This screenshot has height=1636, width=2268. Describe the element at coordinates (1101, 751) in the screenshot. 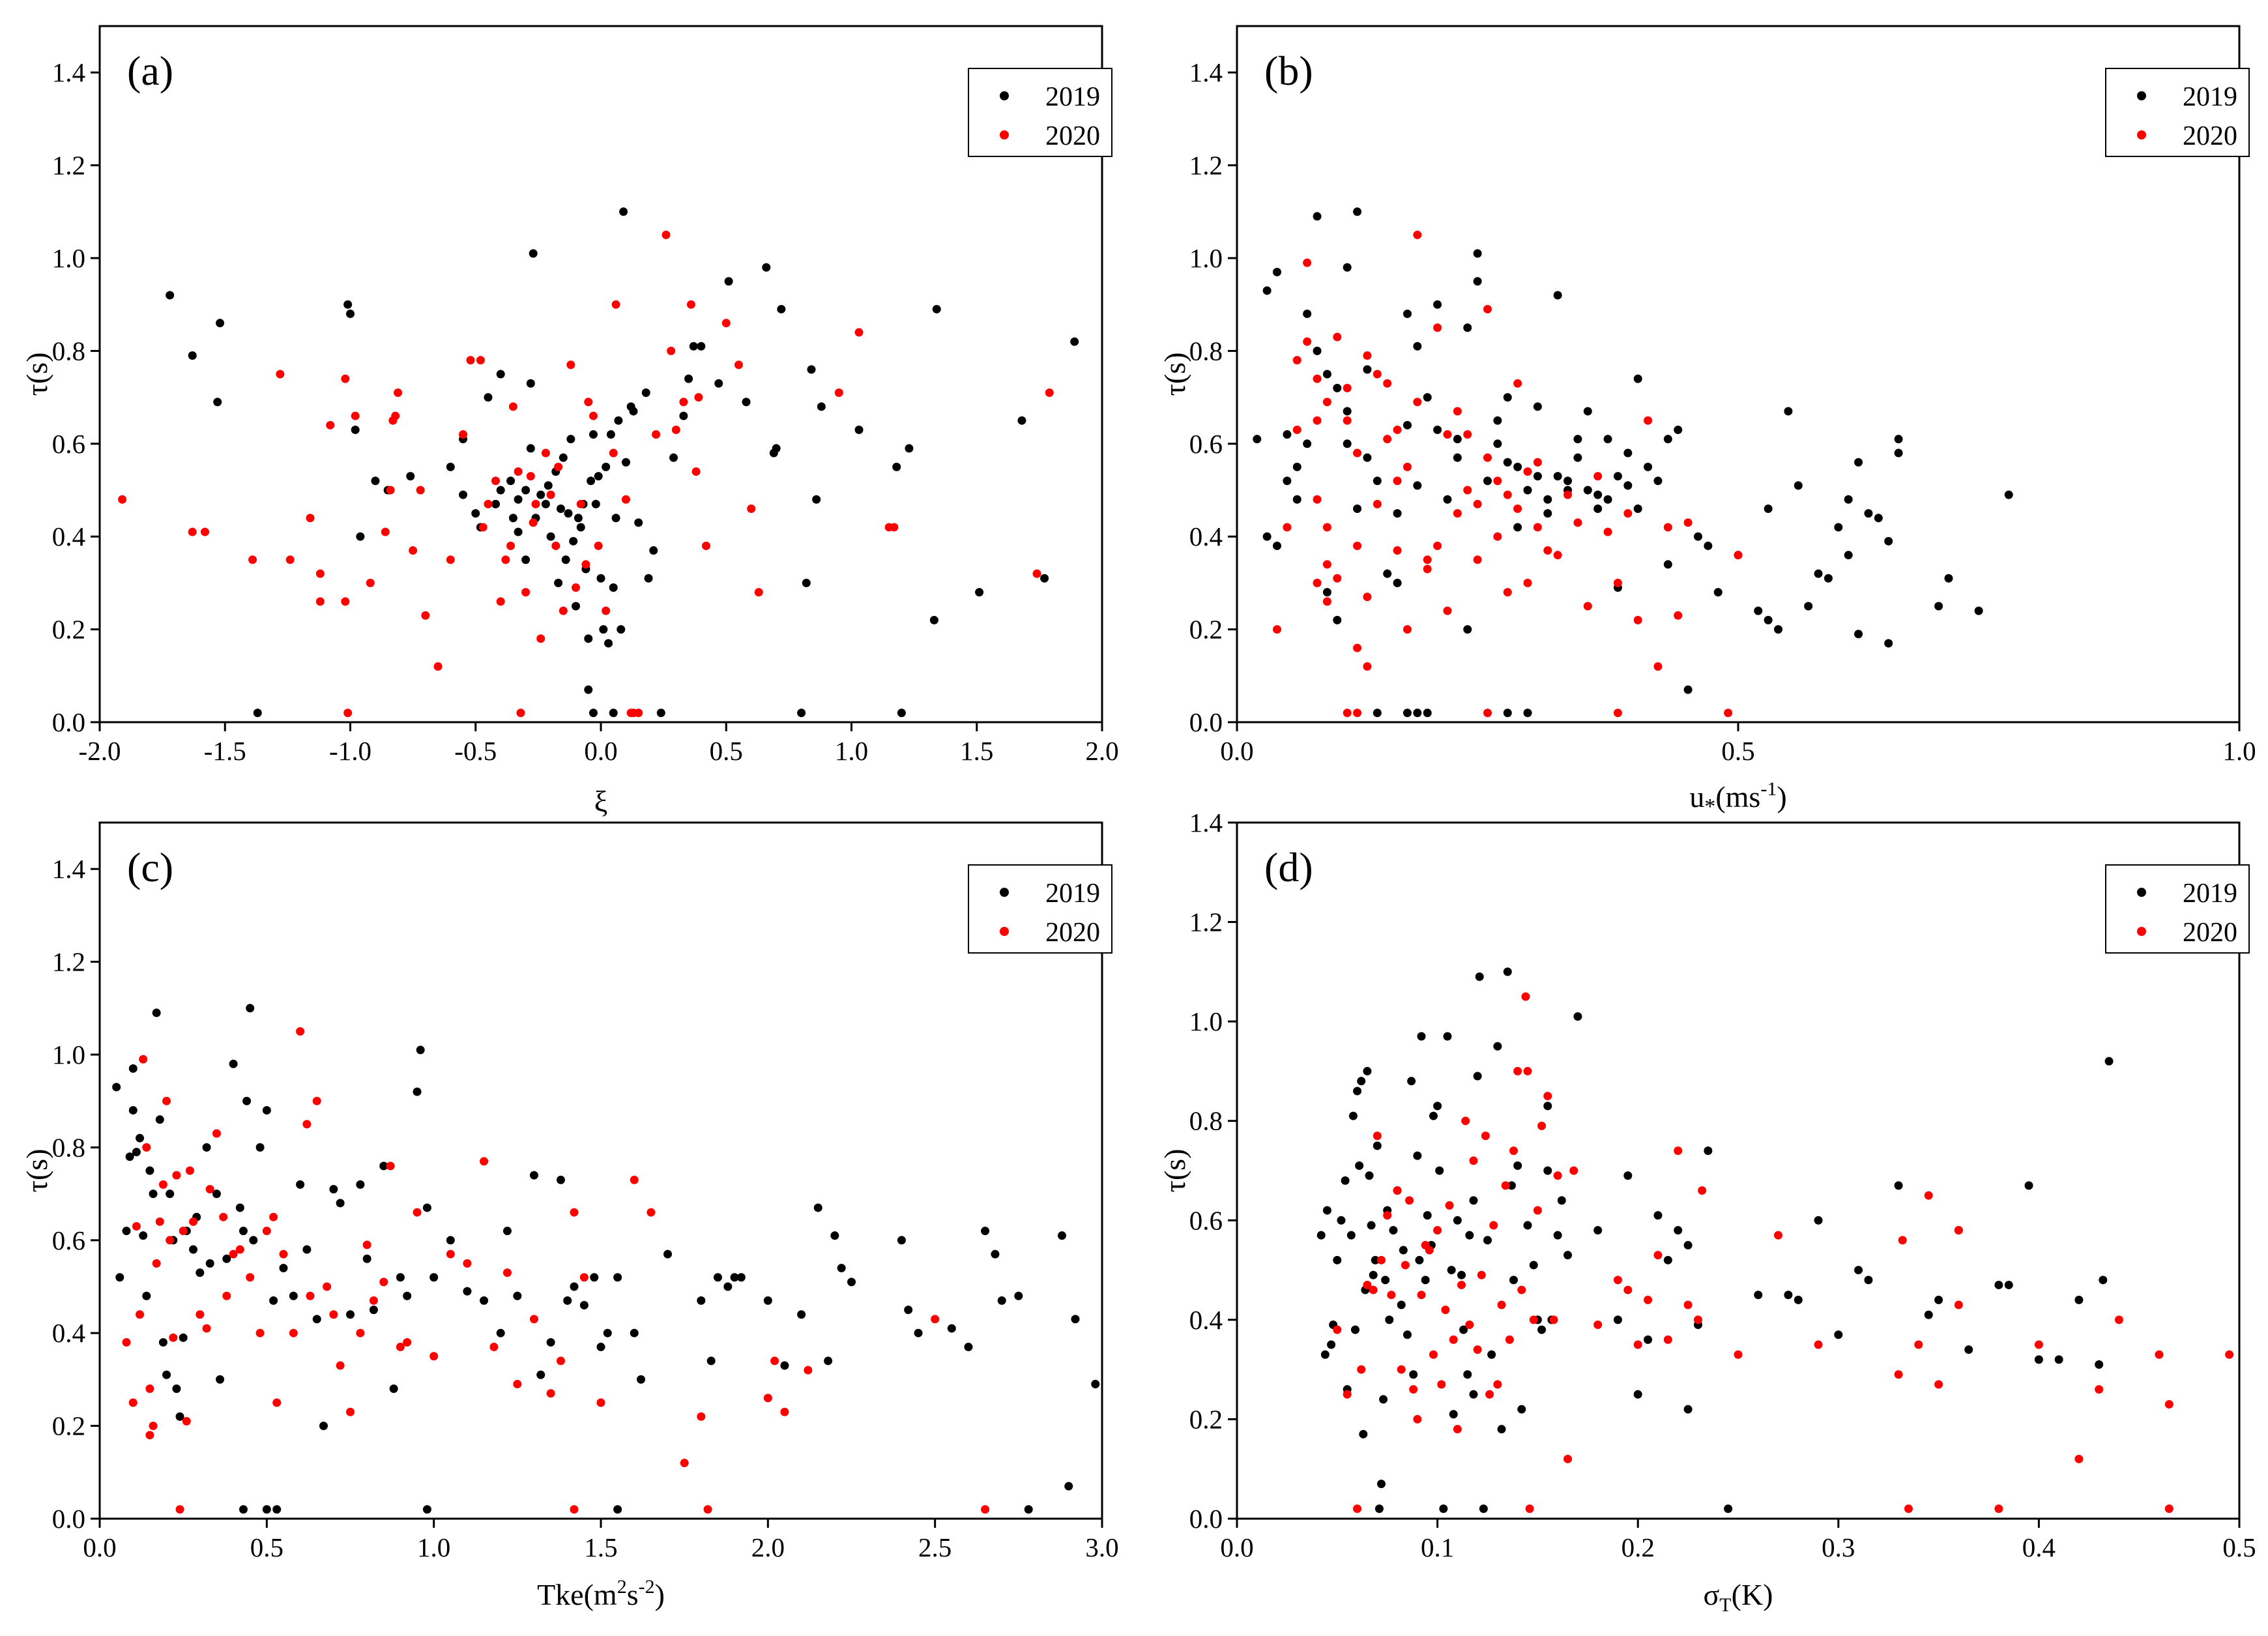

I see `x-tick-label-a: 2.0` at that location.